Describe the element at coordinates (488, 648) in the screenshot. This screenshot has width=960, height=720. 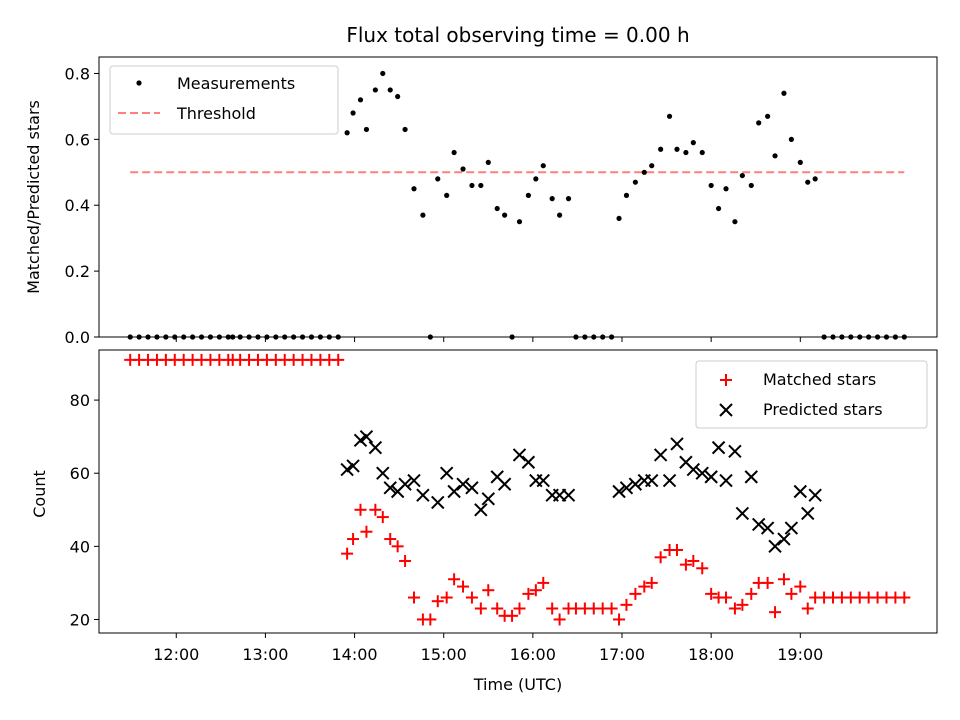
I see `bottom-x-axis: 12:00 13:00 14:00 15:00 16:00 17:00 18:00 19:00` at that location.